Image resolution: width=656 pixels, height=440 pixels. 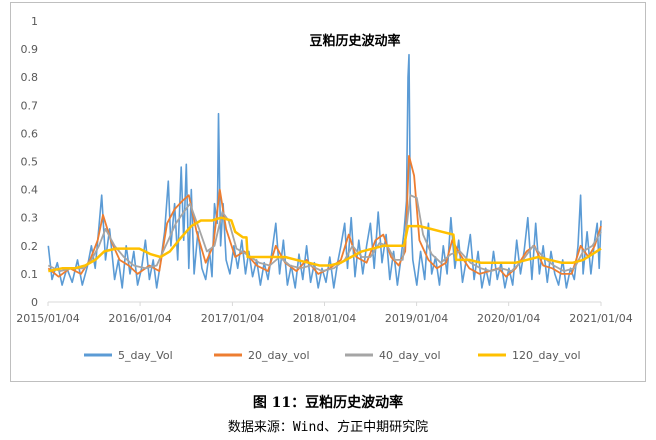 I want to click on legend: 5_day_Vol 20_day_vol 40_day_vol 120_day_vol, so click(x=332, y=355).